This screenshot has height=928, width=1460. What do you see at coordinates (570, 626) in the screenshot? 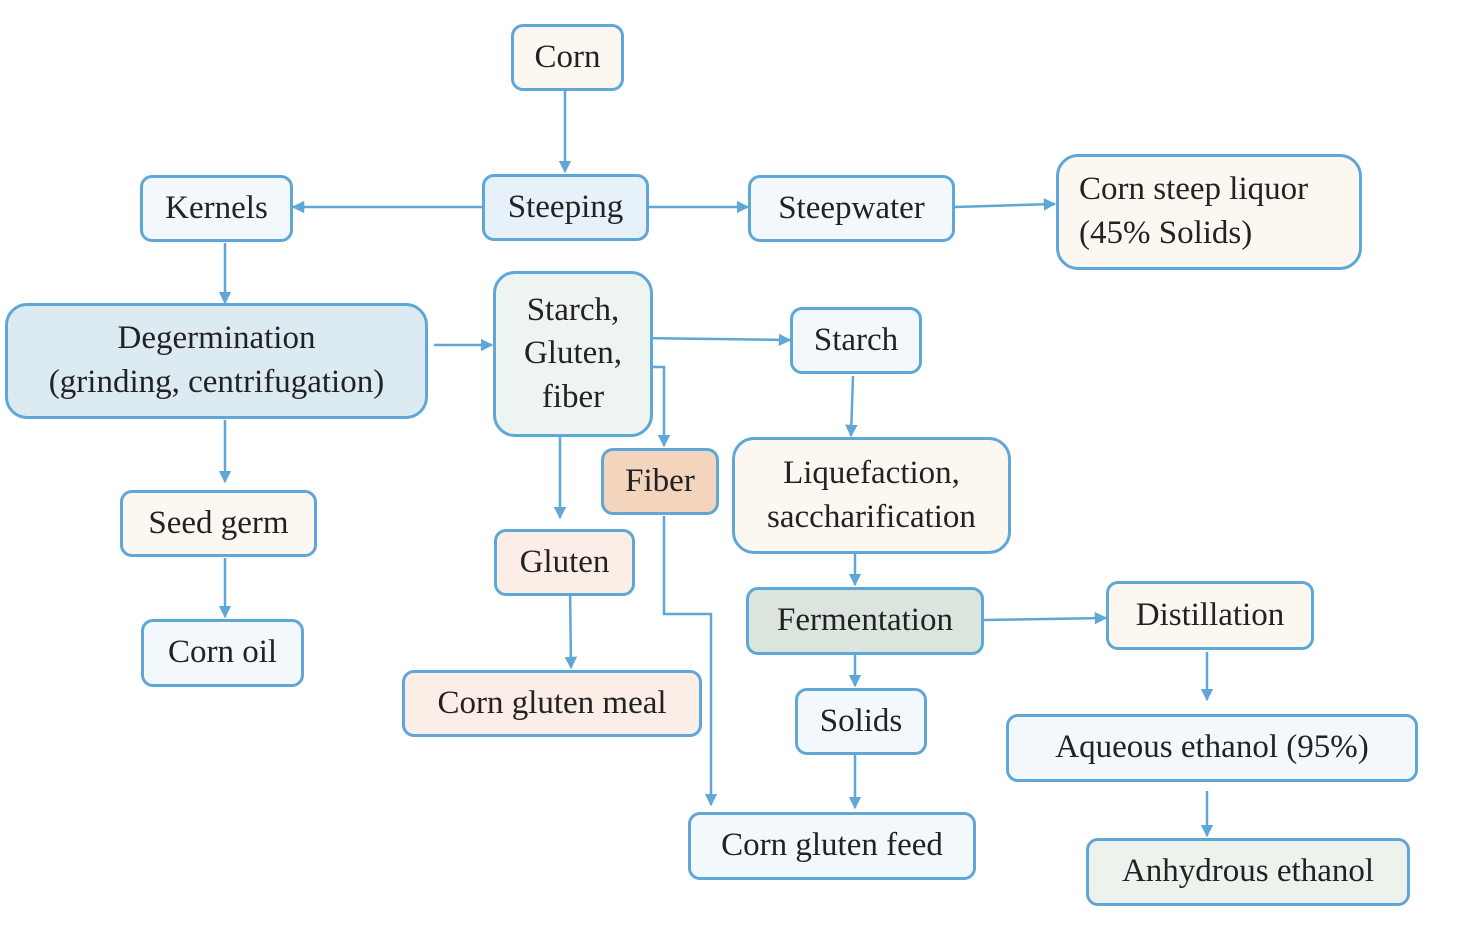
I see `arrow-gluten-to-meal` at bounding box center [570, 626].